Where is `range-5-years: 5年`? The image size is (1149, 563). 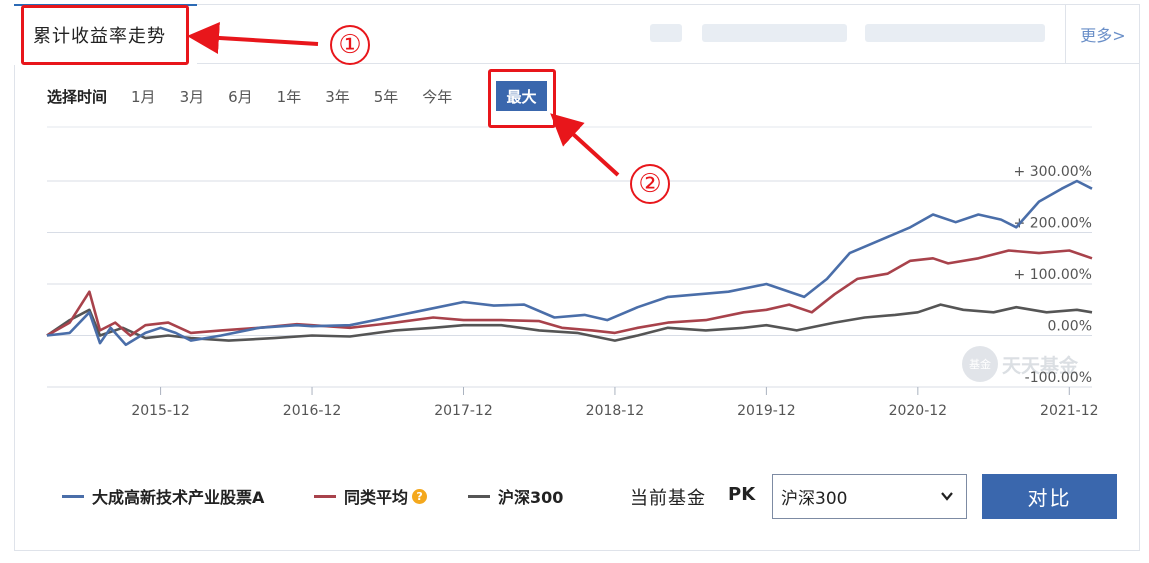 range-5-years: 5年 is located at coordinates (386, 96).